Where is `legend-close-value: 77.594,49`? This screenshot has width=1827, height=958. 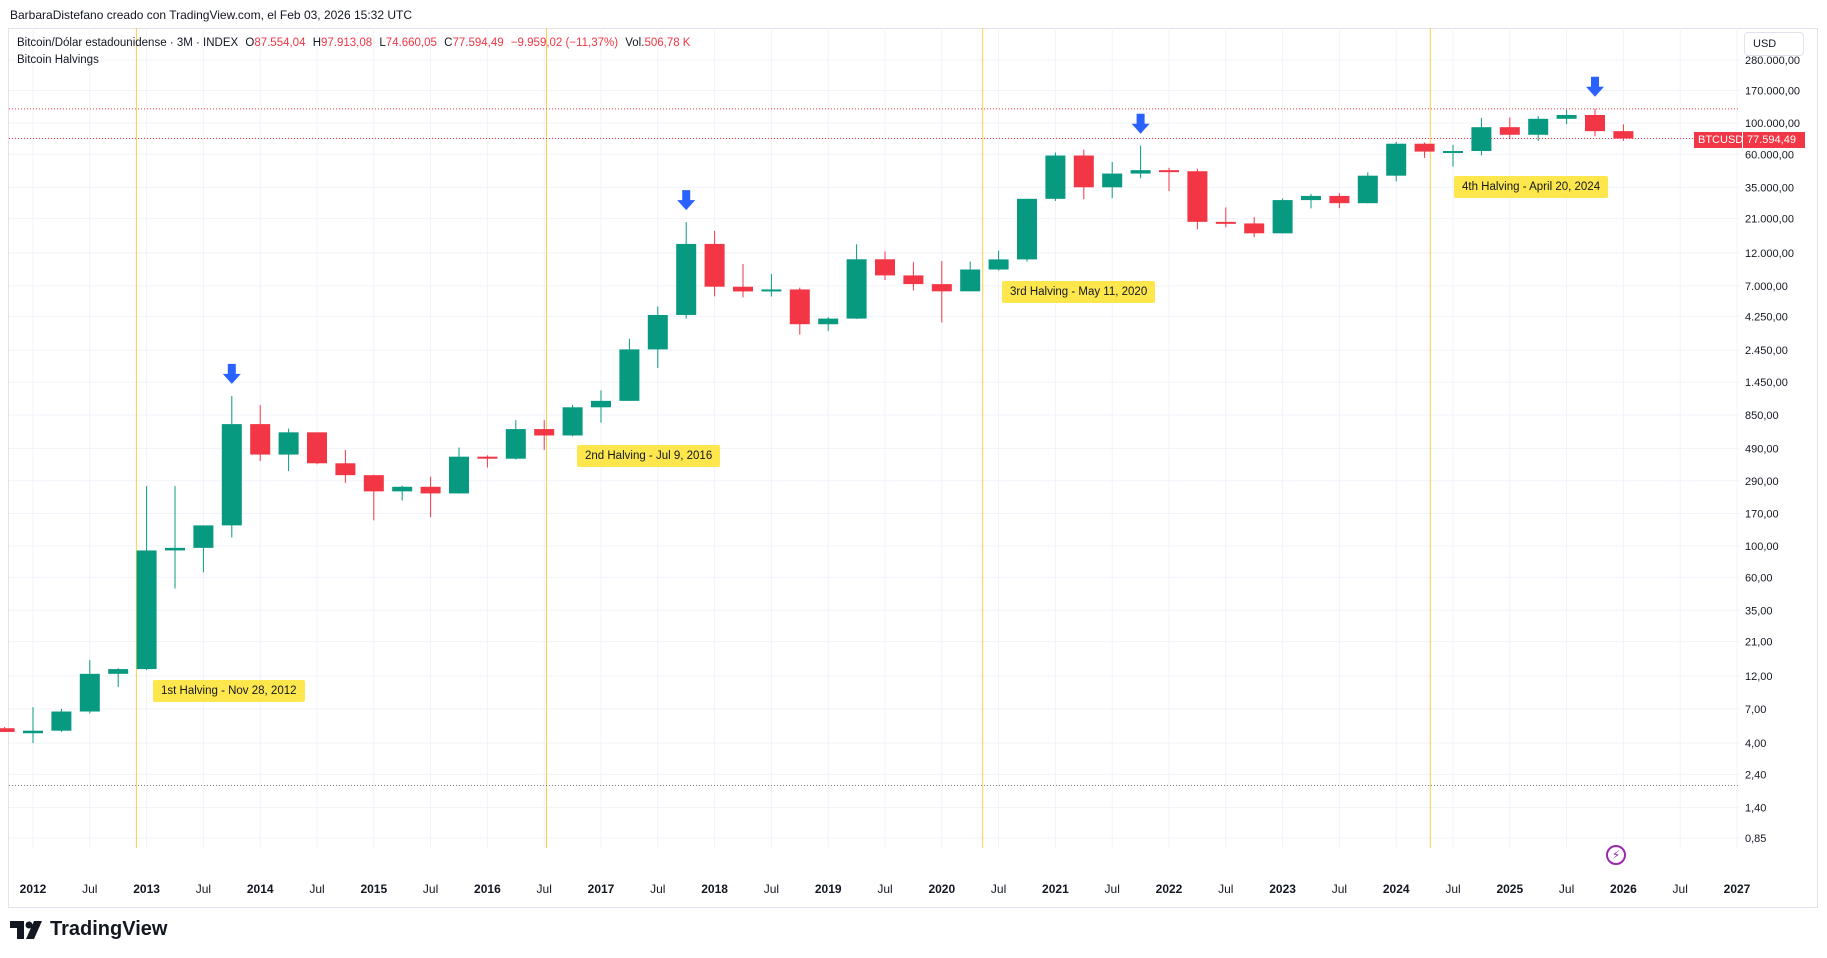 legend-close-value: 77.594,49 is located at coordinates (478, 43).